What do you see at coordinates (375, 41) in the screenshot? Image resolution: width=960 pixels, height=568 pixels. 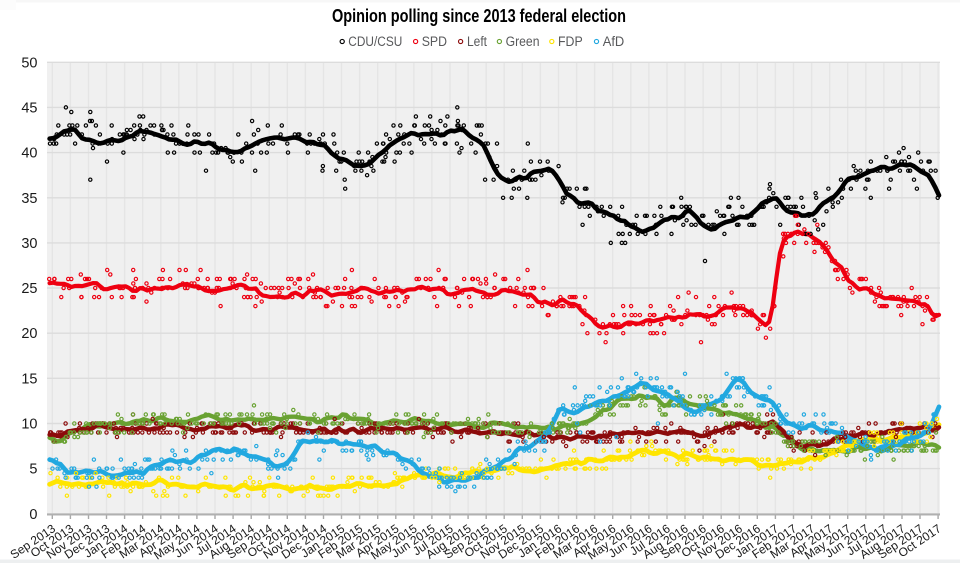 I see `svg-text: CDU/CSU` at bounding box center [375, 41].